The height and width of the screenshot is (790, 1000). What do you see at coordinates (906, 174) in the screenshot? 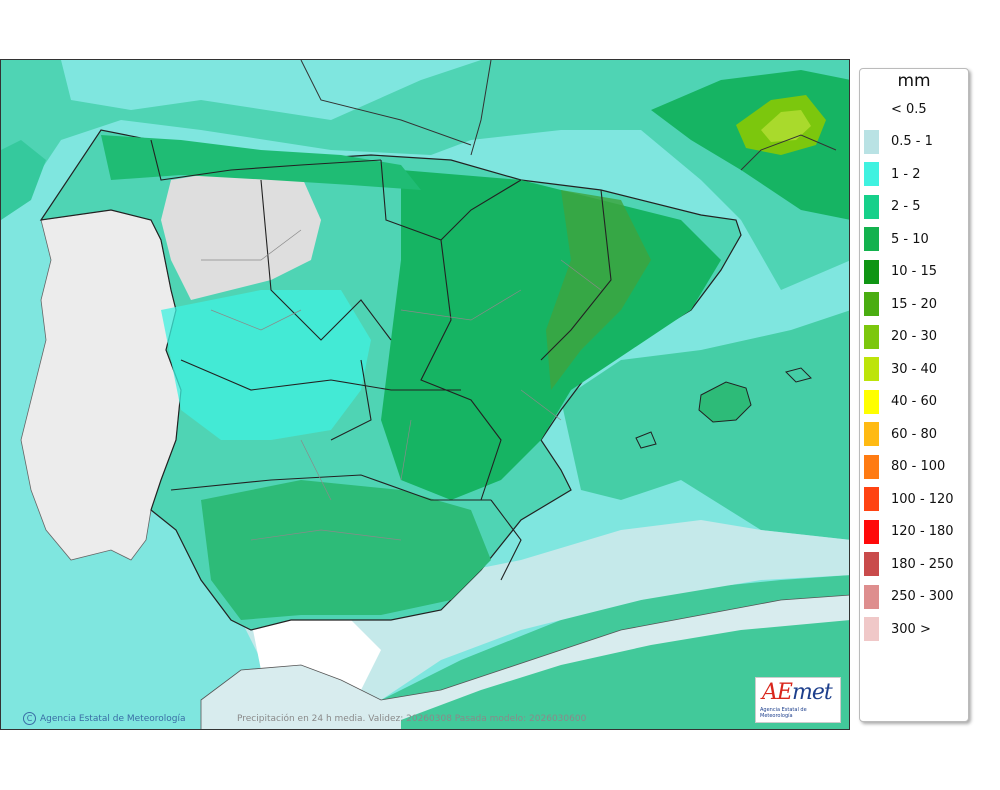
I see `legend-label: 1 - 2` at bounding box center [906, 174].